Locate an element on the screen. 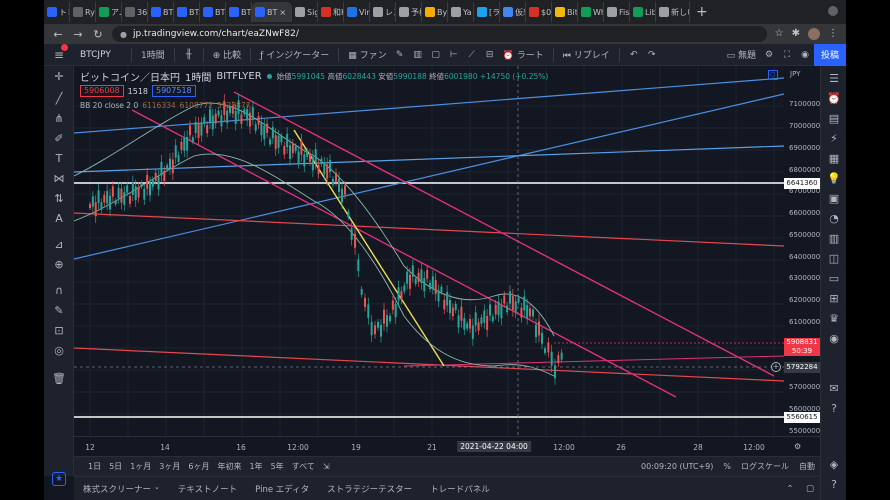 The image size is (890, 500). help-icon: ? is located at coordinates (834, 408).